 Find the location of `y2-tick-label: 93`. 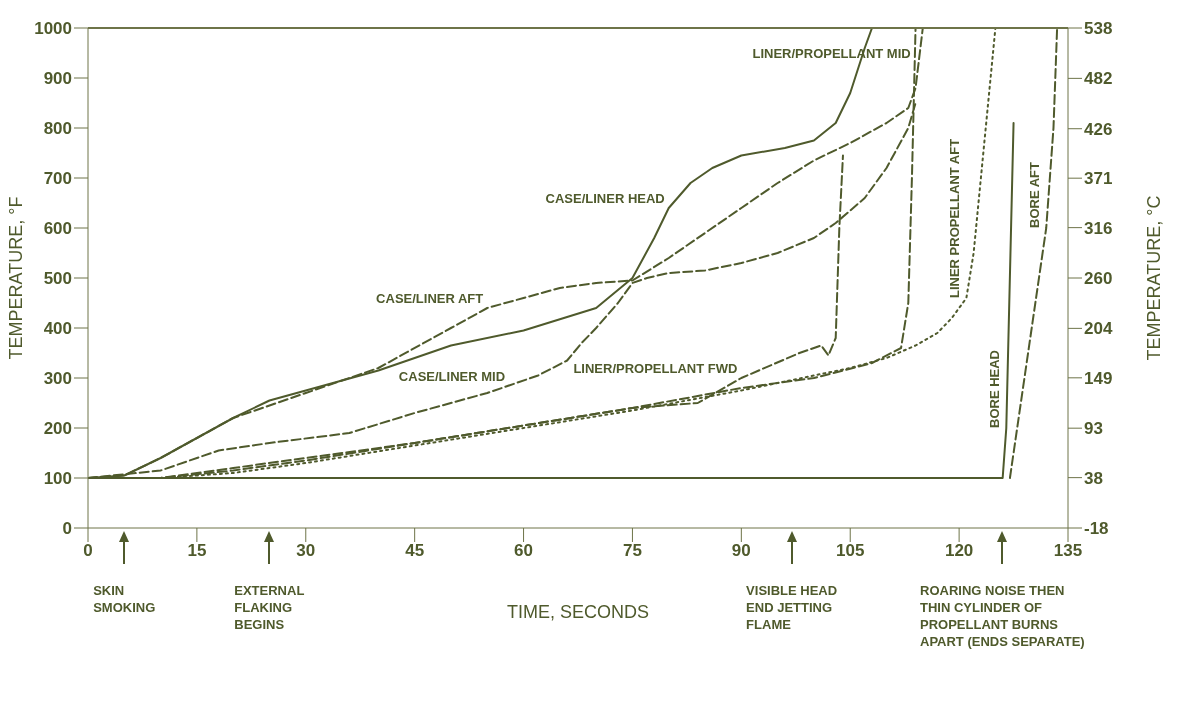

y2-tick-label: 93 is located at coordinates (1093, 429).